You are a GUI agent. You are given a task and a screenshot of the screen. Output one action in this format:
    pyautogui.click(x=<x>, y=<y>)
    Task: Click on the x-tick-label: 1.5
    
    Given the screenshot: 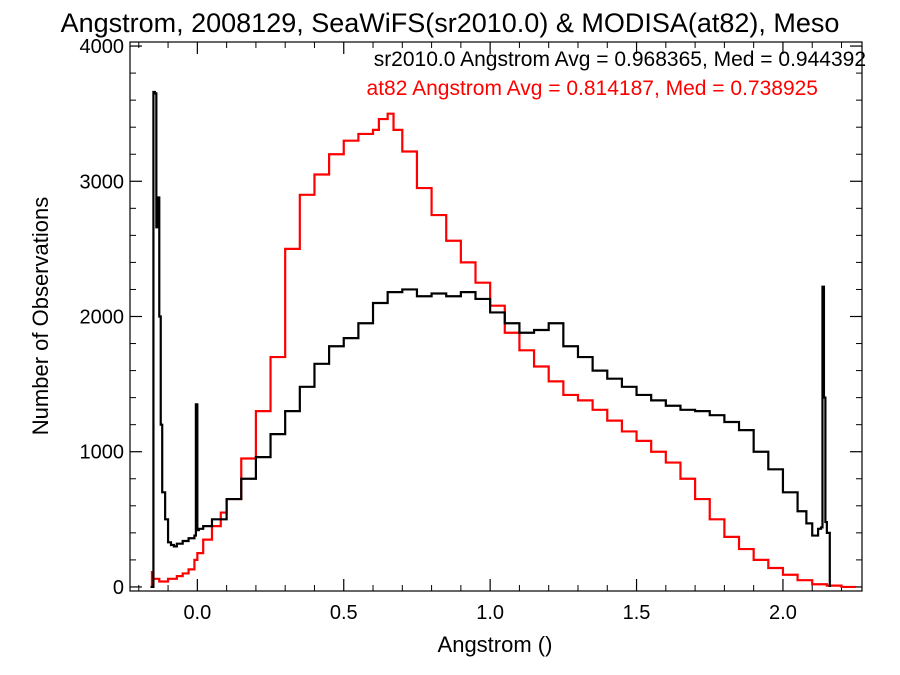 What is the action you would take?
    pyautogui.click(x=637, y=613)
    